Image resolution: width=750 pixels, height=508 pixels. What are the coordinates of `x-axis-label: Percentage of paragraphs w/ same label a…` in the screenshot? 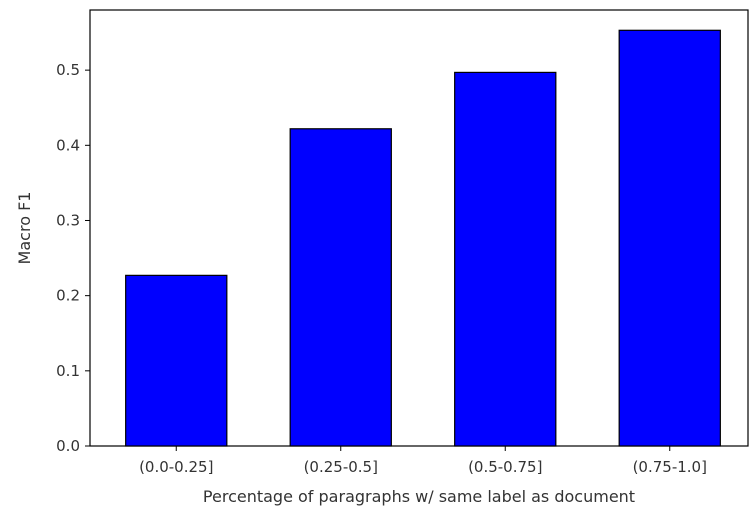 It's located at (419, 496).